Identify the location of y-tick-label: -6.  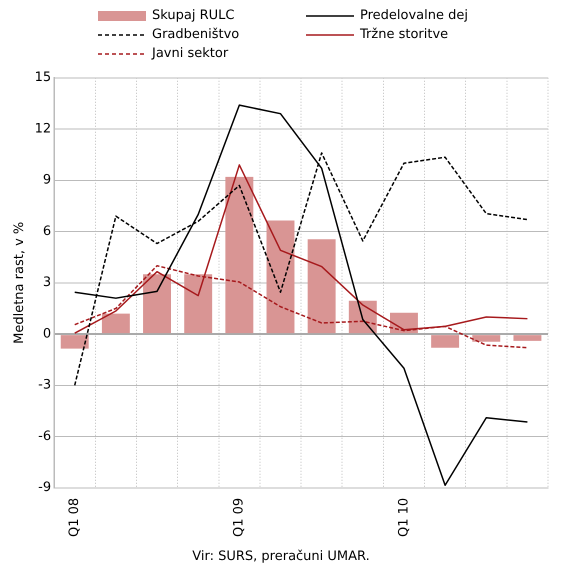
(45, 436).